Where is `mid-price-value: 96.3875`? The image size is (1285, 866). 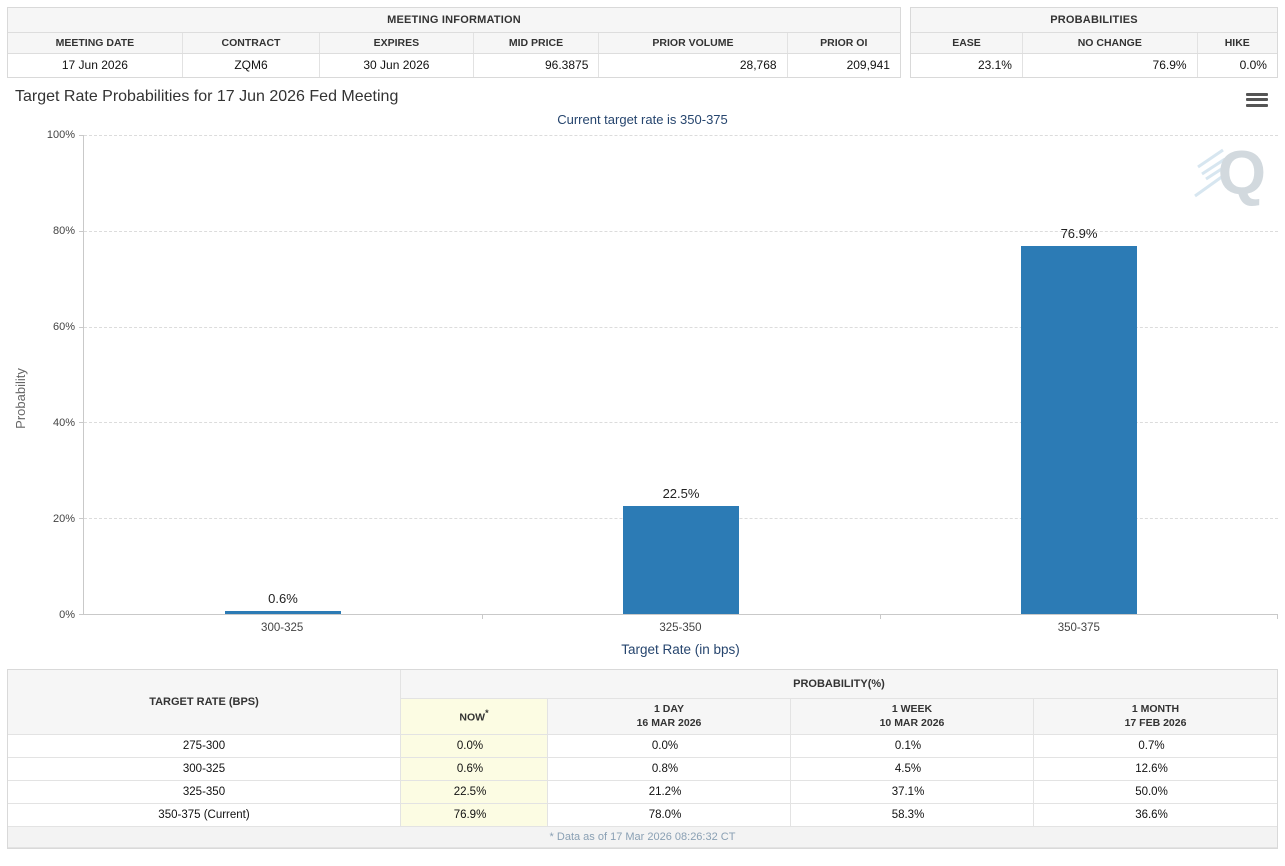
mid-price-value: 96.3875 is located at coordinates (537, 65).